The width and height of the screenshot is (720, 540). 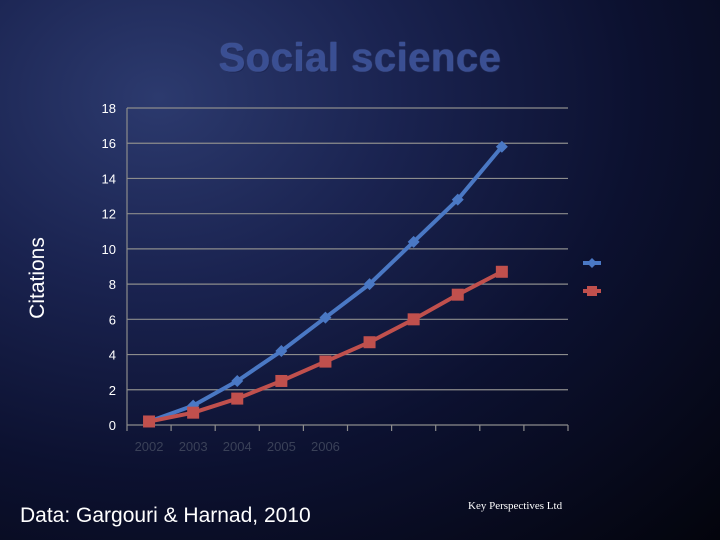 I want to click on x-tick-label: 2004, so click(x=237, y=446).